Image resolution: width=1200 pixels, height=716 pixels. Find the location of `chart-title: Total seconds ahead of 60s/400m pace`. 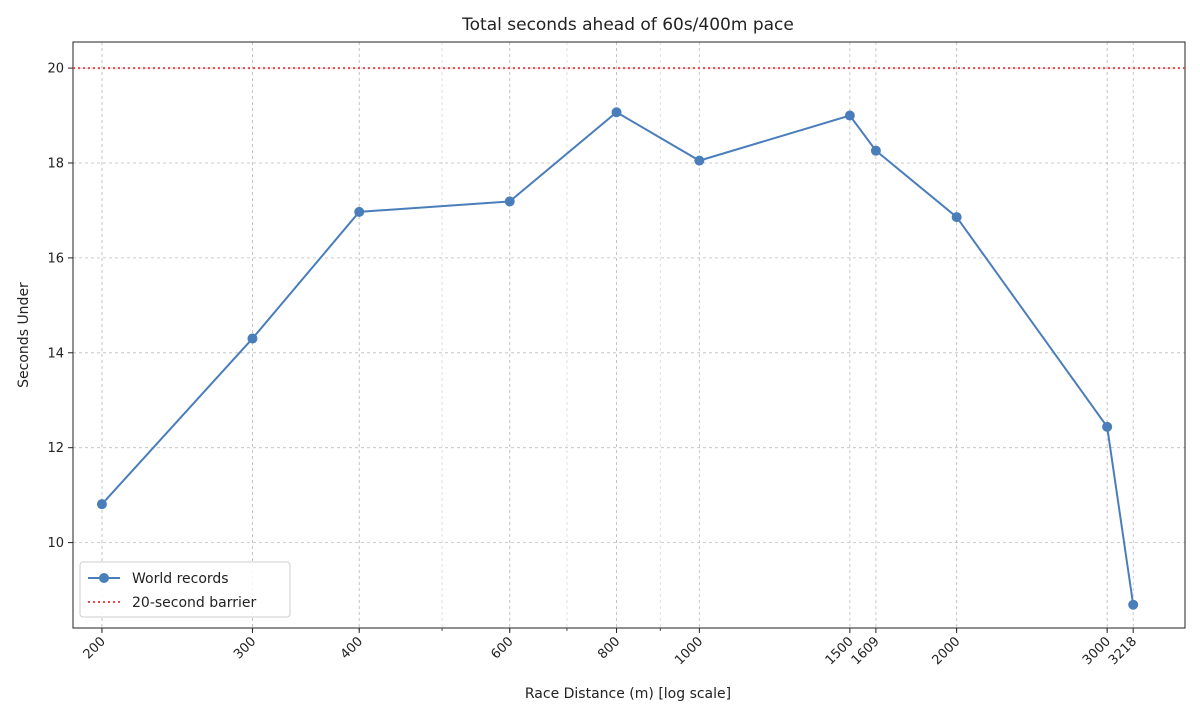

chart-title: Total seconds ahead of 60s/400m pace is located at coordinates (627, 25).